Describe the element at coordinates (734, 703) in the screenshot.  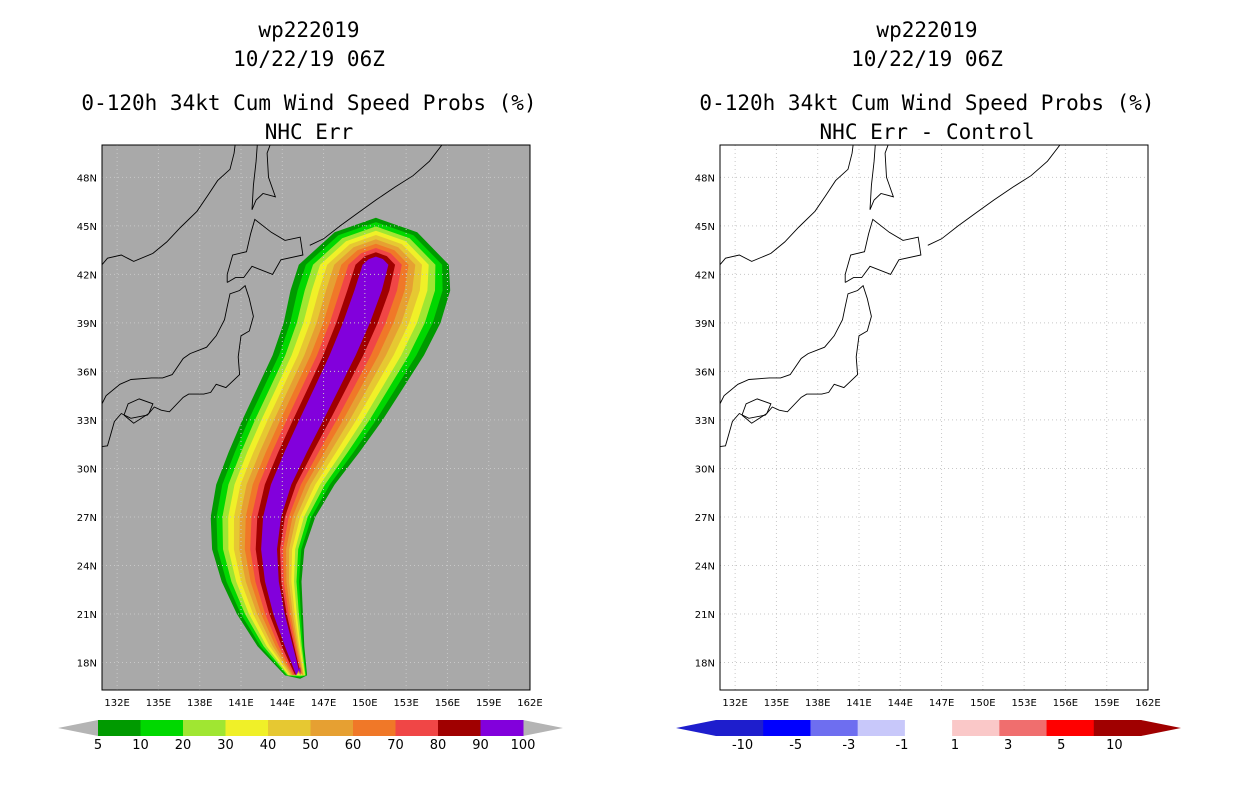
I see `lon-tick-label: 132E` at that location.